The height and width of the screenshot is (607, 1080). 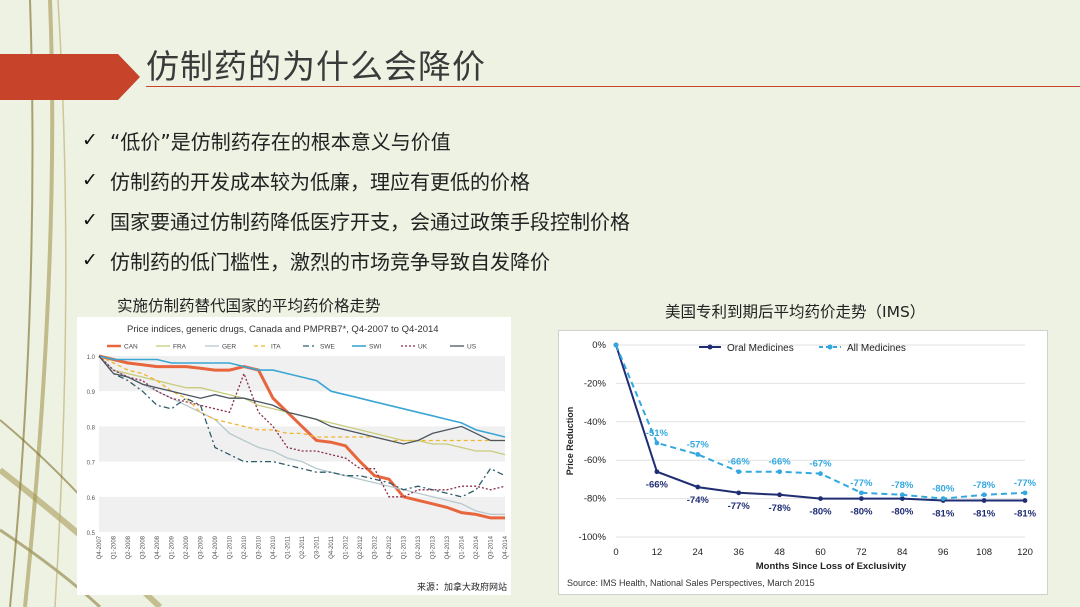 I want to click on x-tick-label: 0, so click(x=615, y=552).